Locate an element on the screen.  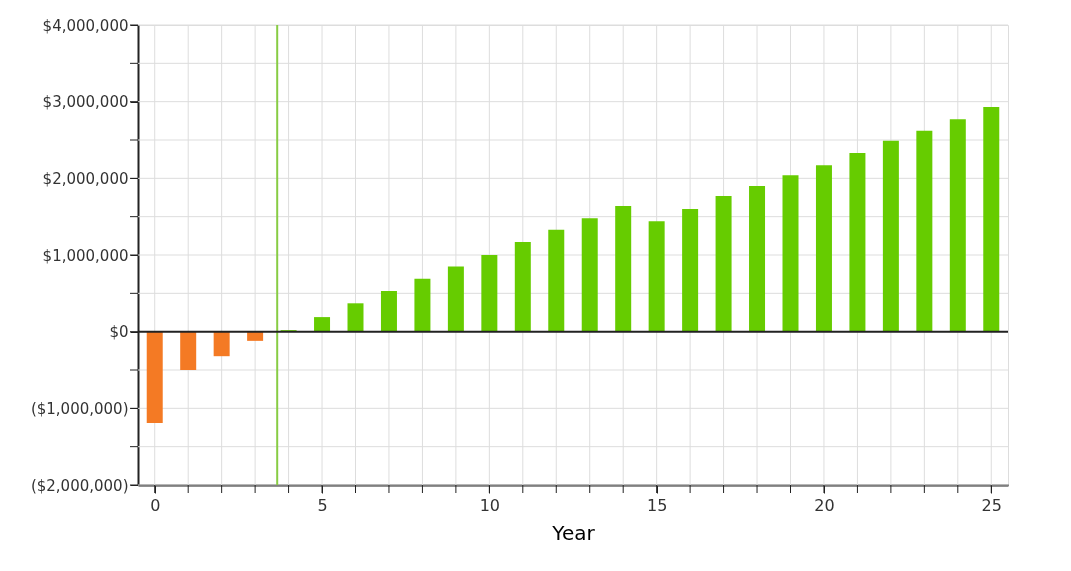
y-tick-label: $2,000,000 is located at coordinates (85, 178).